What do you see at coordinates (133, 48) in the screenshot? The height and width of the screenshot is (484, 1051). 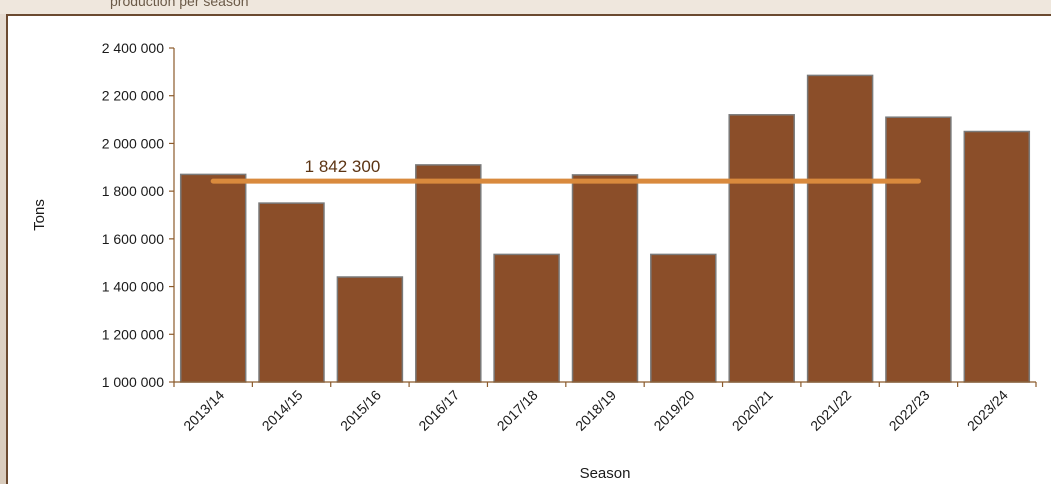 I see `y-tick-label: 2 400 000` at bounding box center [133, 48].